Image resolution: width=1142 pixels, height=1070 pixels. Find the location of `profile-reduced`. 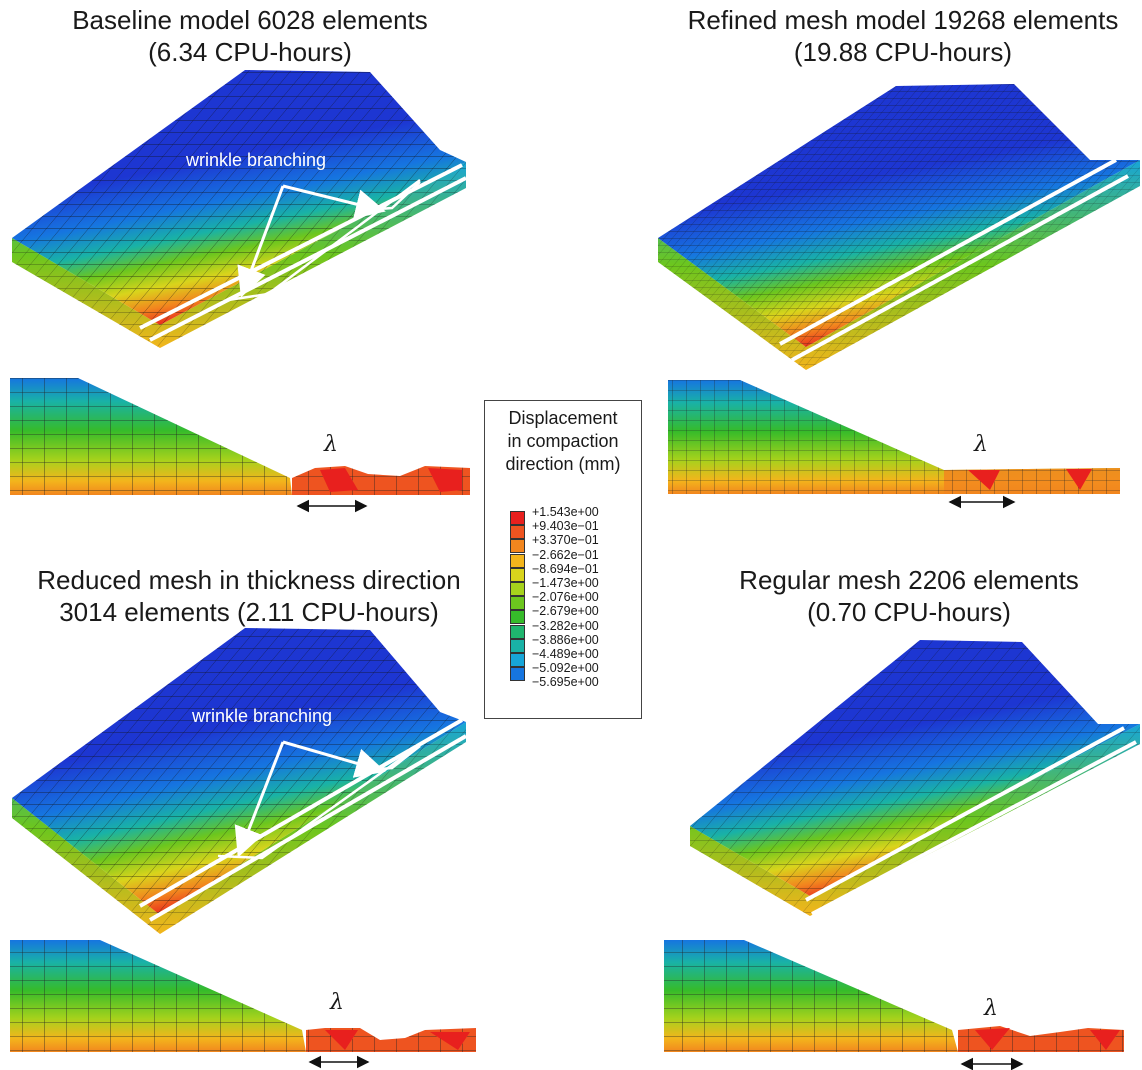

profile-reduced is located at coordinates (243, 1004).